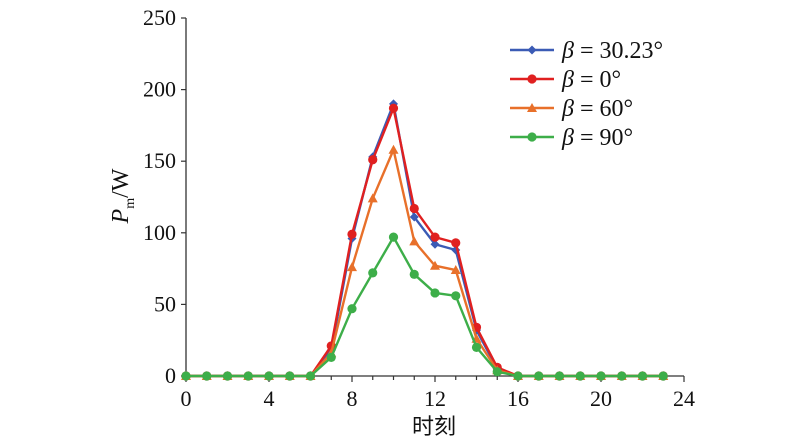  Describe the element at coordinates (586, 94) in the screenshot. I see `legend: β = 30.23°β = 0°β = 60°β = 90°` at that location.